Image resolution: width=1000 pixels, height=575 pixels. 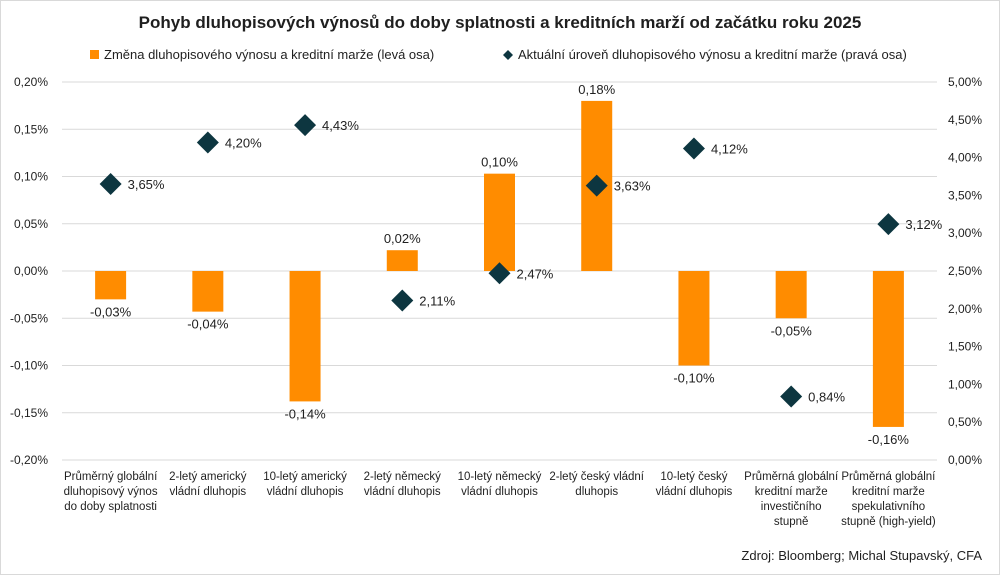 I want to click on marker-data-label: 4,12%, so click(x=729, y=149).